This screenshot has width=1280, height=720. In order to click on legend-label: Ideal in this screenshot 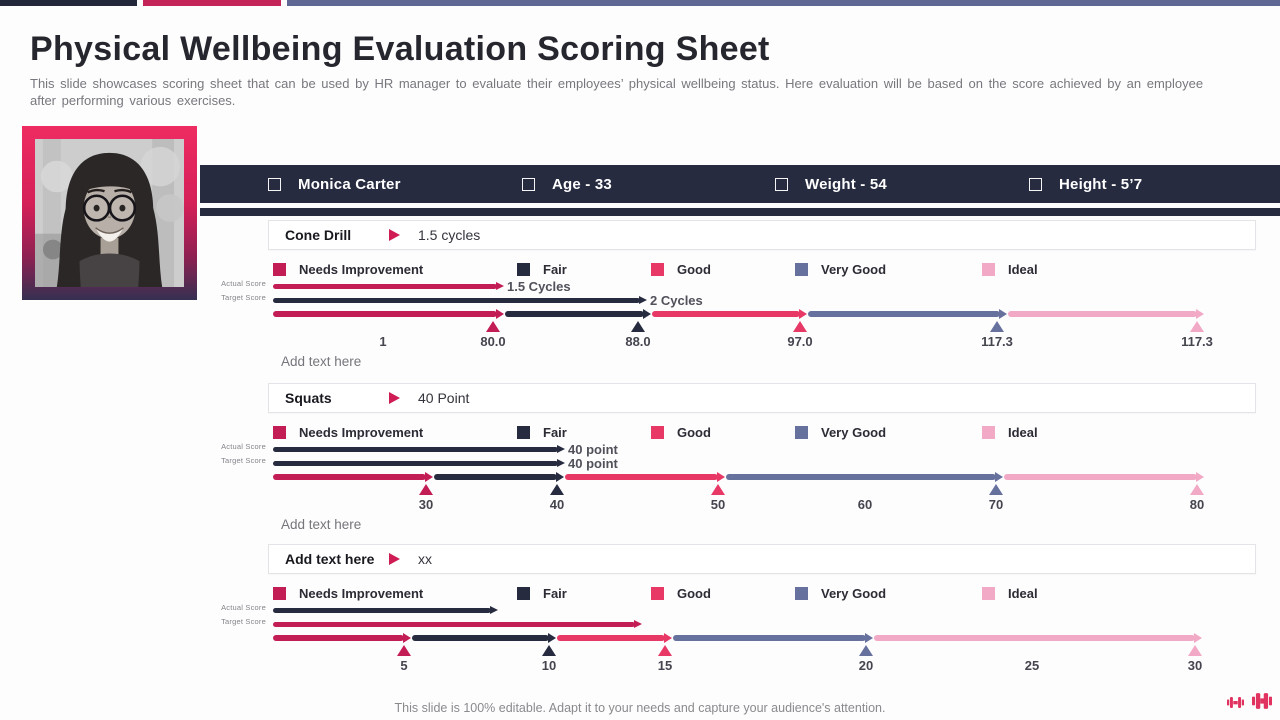, I will do `click(1023, 593)`.